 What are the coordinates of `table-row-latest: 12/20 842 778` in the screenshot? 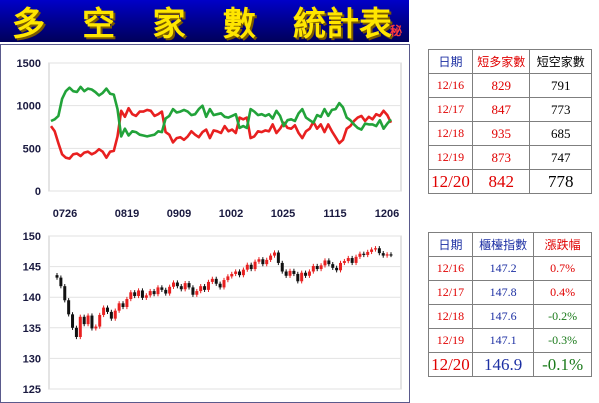 It's located at (510, 181).